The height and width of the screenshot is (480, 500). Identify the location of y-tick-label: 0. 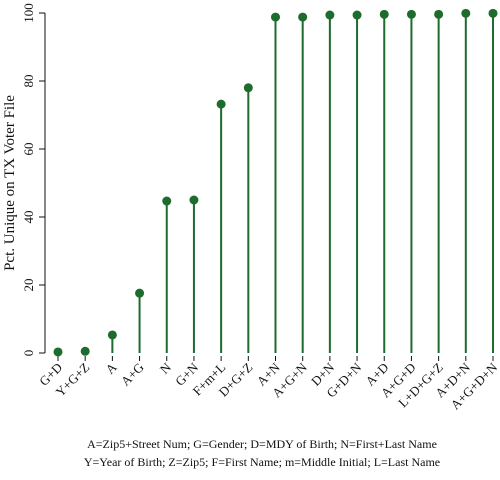
(28, 353).